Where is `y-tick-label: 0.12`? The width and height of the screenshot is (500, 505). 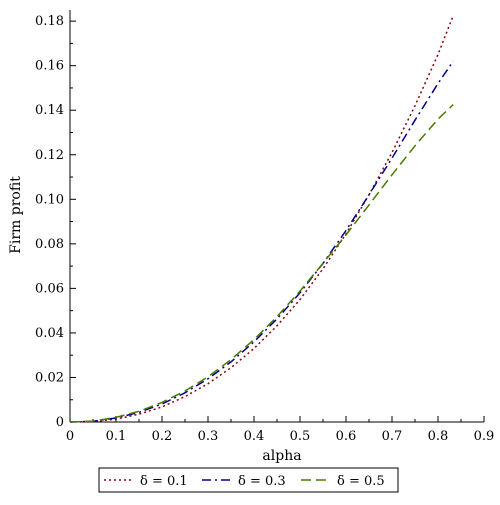 y-tick-label: 0.12 is located at coordinates (49, 155).